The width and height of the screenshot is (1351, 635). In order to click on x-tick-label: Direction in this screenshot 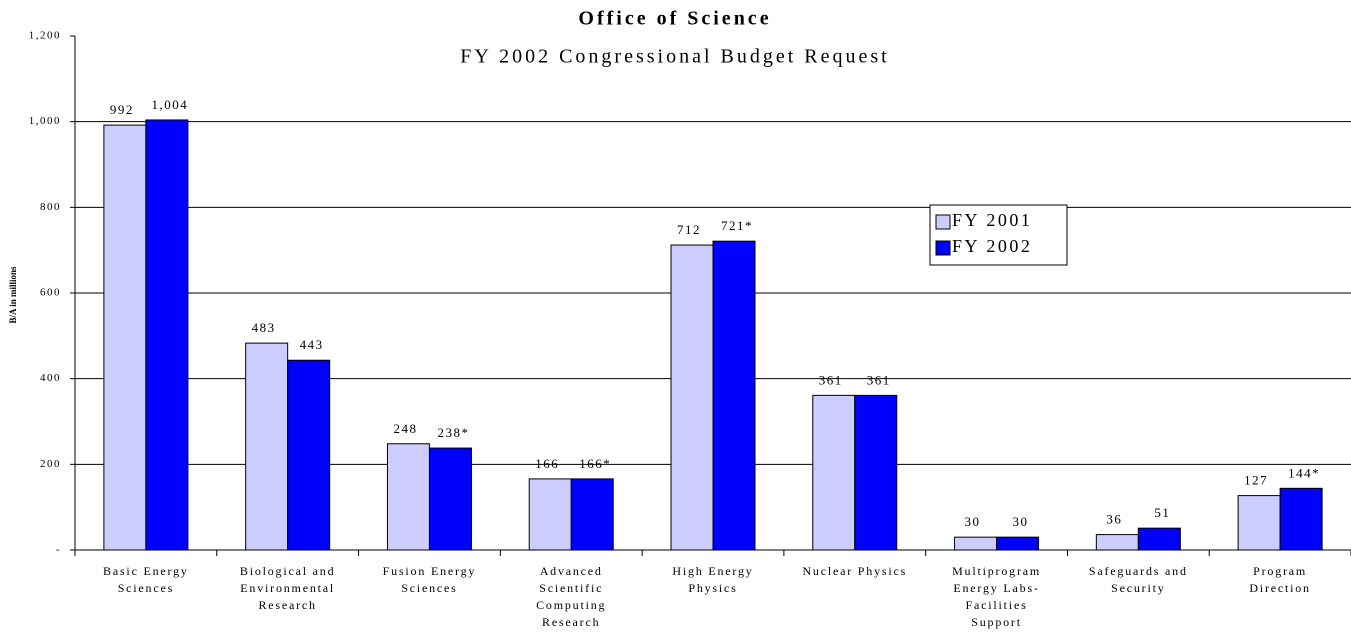, I will do `click(1280, 588)`.